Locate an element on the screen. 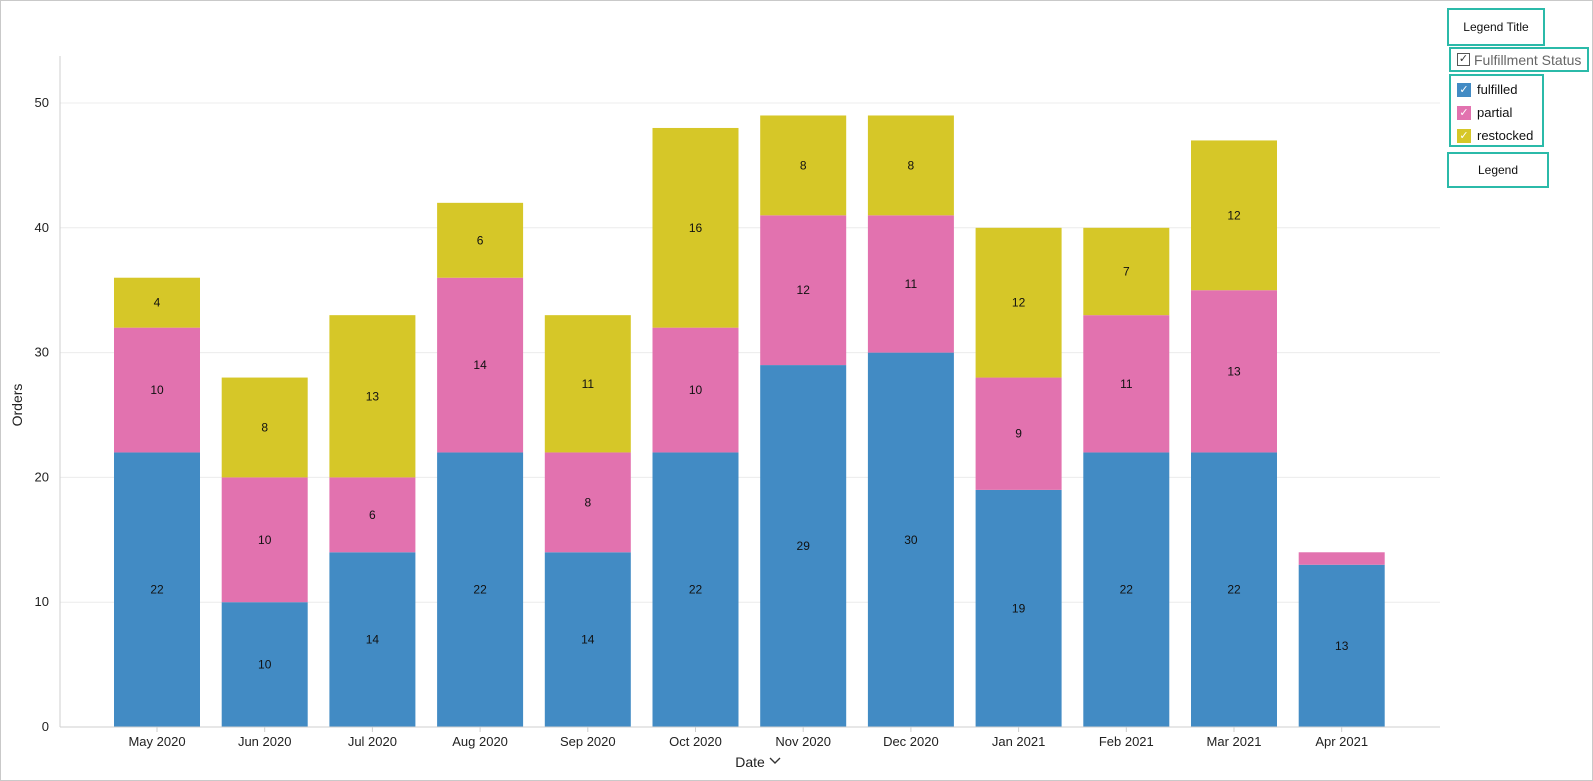  legend-footer-box: Legend is located at coordinates (1498, 170).